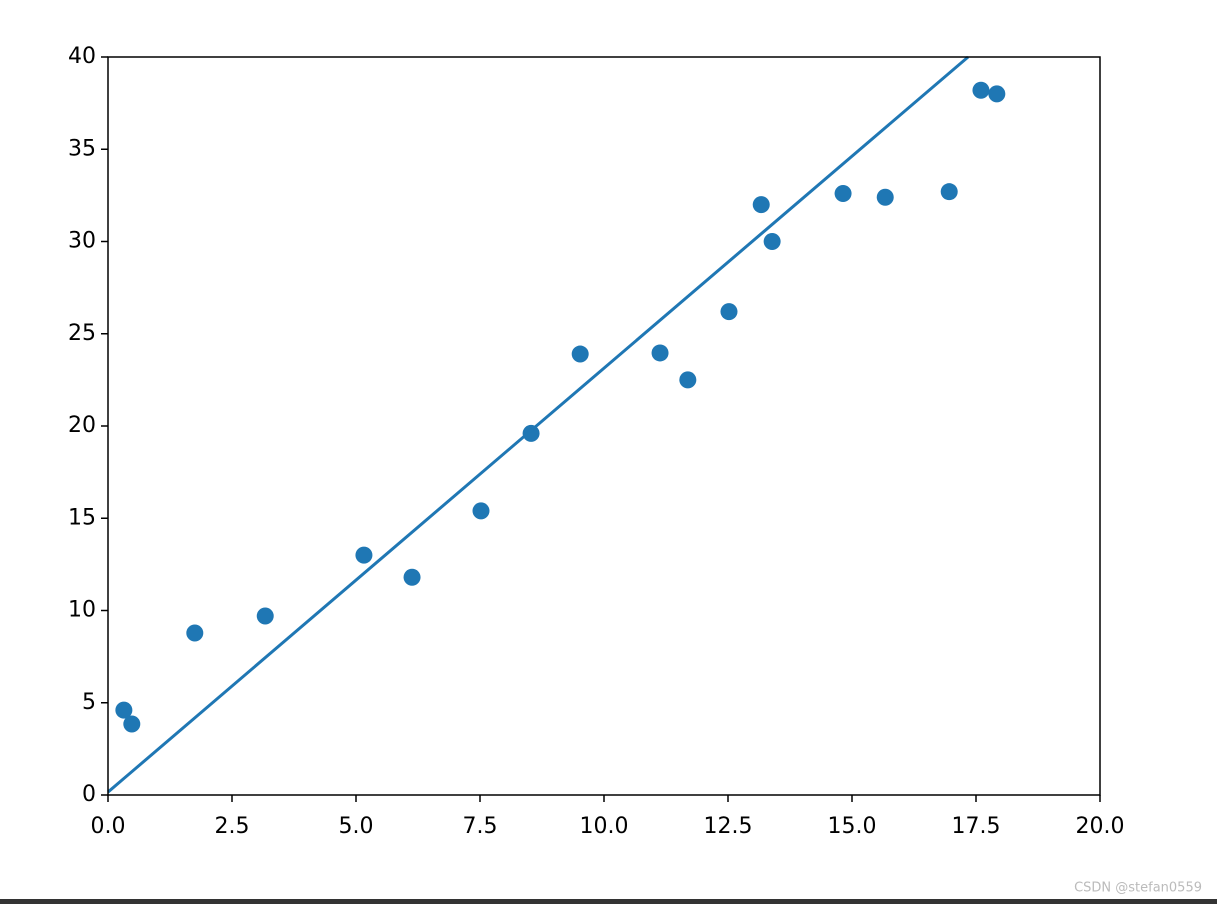  What do you see at coordinates (82, 517) in the screenshot?
I see `y-tick-label: 15` at bounding box center [82, 517].